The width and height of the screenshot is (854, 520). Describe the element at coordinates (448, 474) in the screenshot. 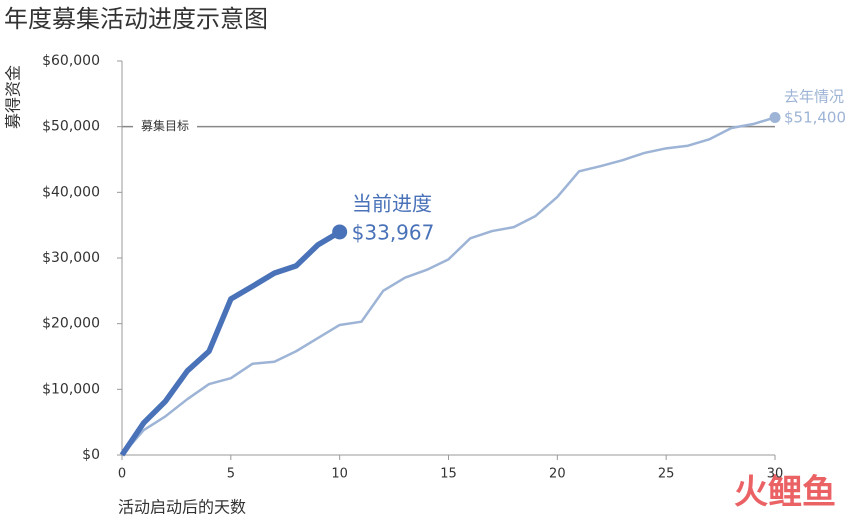

I see `x-tick-label: 15` at that location.